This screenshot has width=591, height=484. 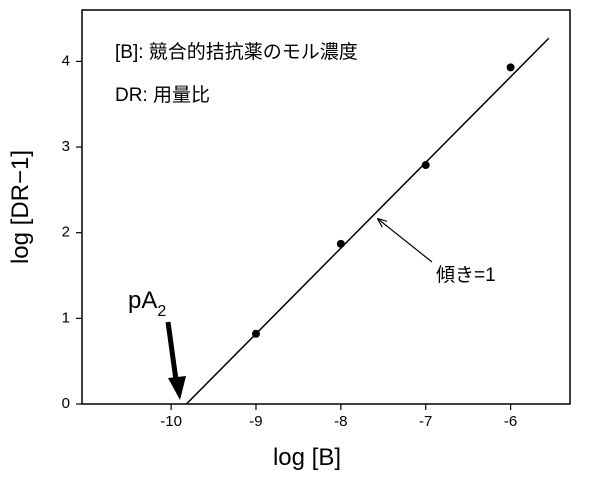 I want to click on x-tick-label: -7, so click(x=425, y=421).